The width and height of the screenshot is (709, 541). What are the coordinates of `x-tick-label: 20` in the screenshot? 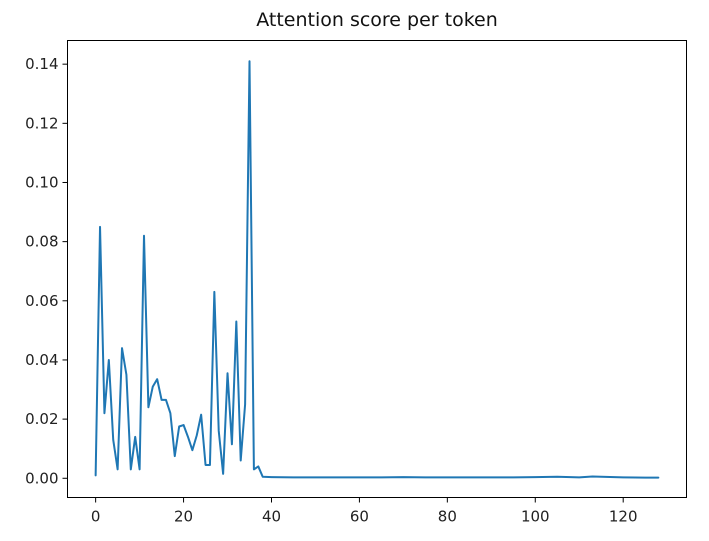 It's located at (183, 517).